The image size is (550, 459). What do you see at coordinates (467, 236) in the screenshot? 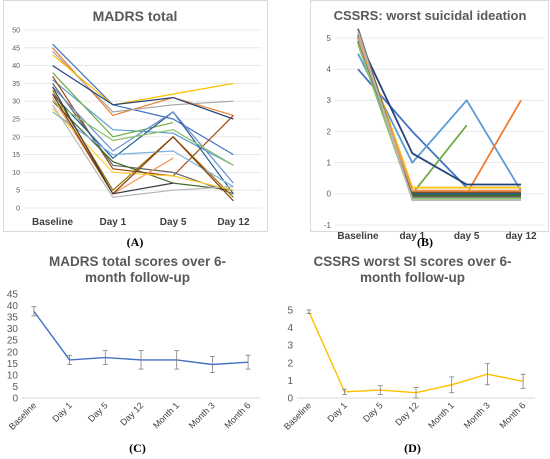
I see `chart-b-category-label-2: day 5` at bounding box center [467, 236].